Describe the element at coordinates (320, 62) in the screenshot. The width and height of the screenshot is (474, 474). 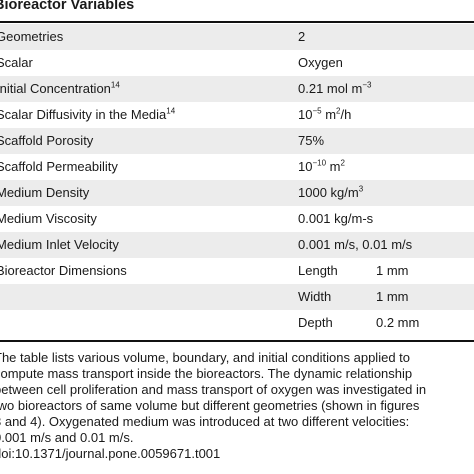
I see `row-value: Oxygen` at that location.